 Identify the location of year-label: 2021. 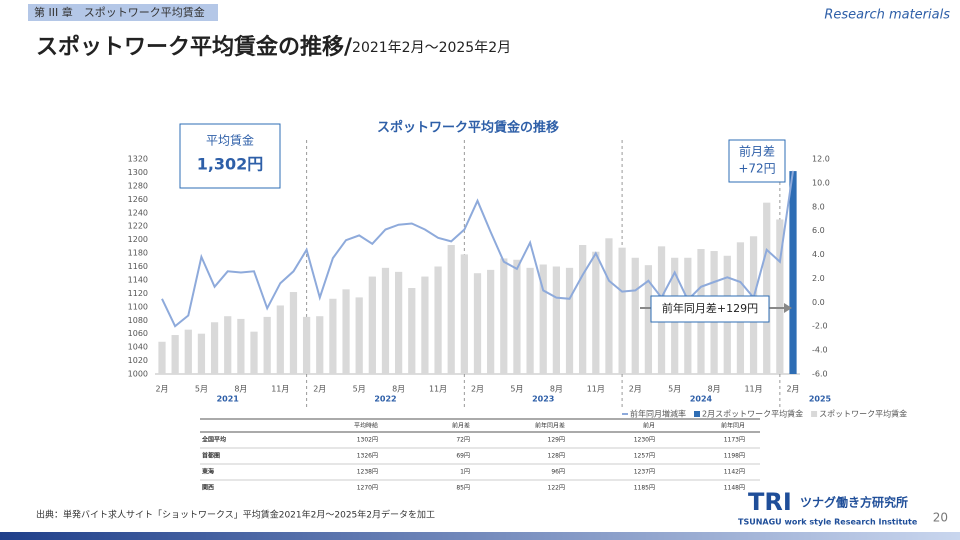
(228, 399).